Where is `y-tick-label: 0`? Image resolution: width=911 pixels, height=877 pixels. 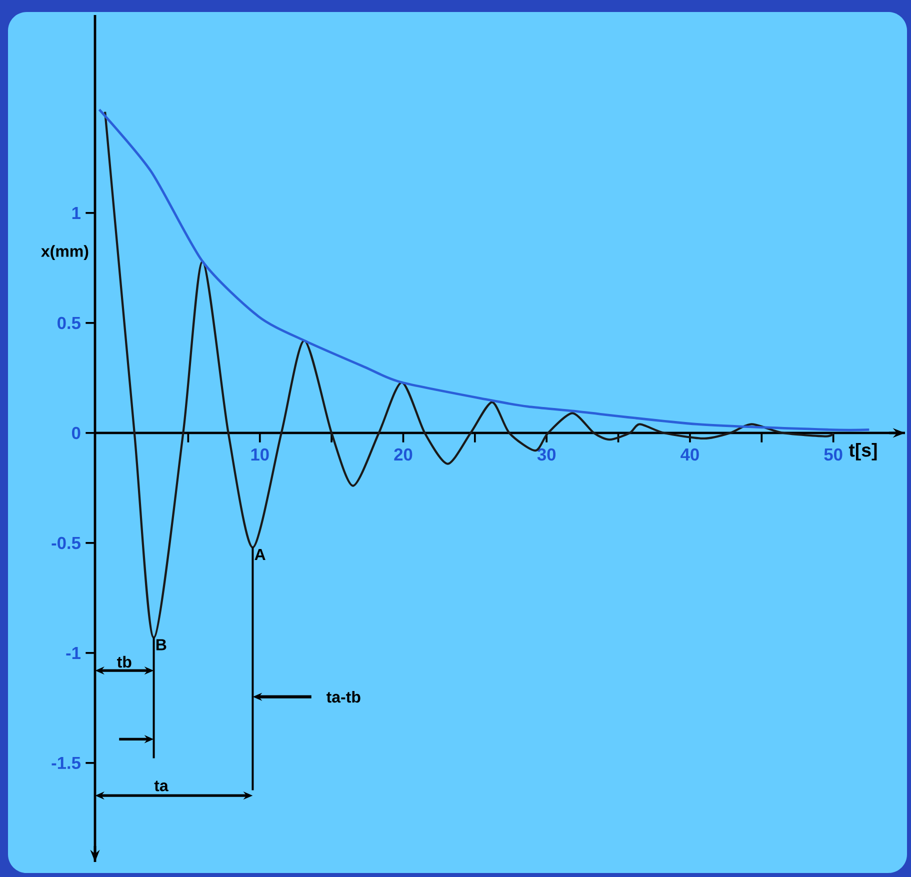
y-tick-label: 0 is located at coordinates (76, 433).